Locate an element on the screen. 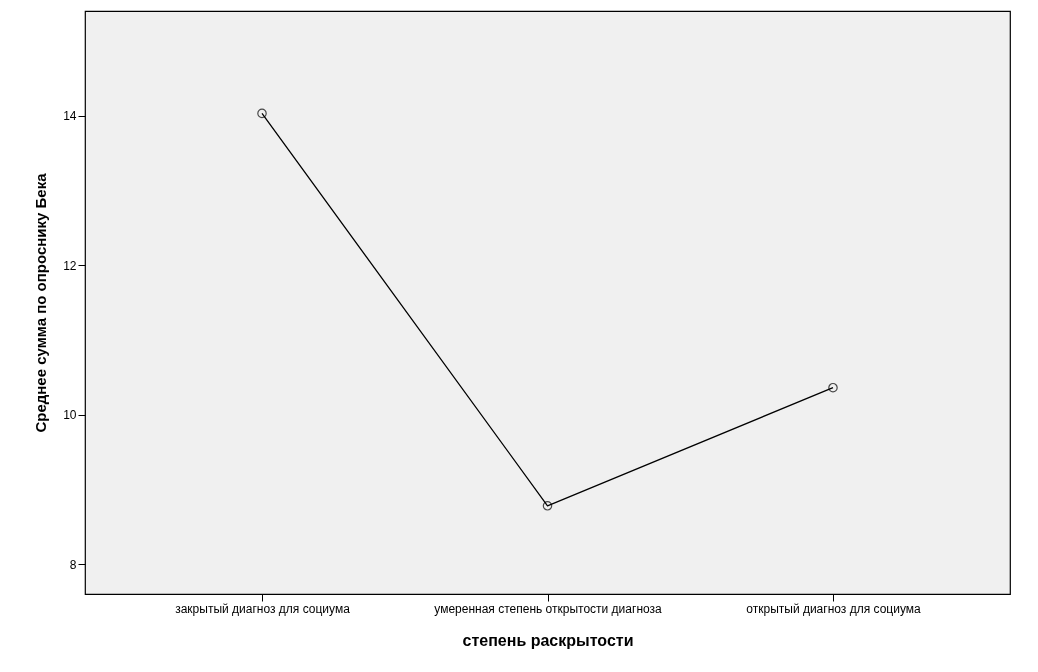 The image size is (1038, 672). x-tick-label: открытый диагноз для социума is located at coordinates (834, 608).